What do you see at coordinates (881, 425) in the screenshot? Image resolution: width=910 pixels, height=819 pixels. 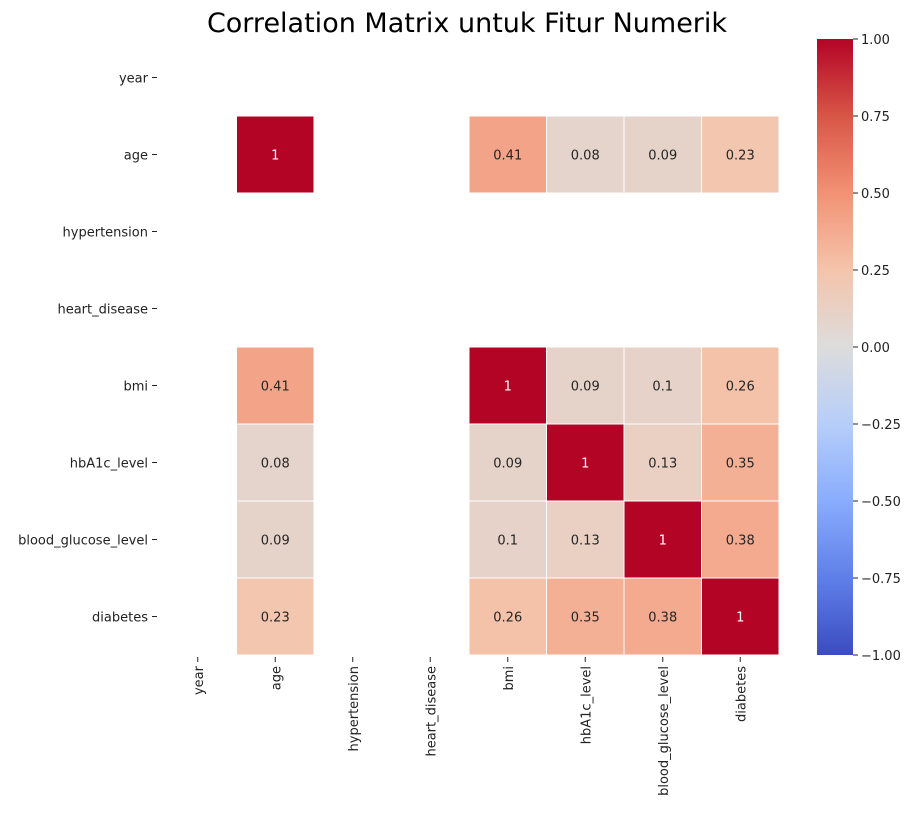 I see `colorbar-tick-label: −0.25` at bounding box center [881, 425].